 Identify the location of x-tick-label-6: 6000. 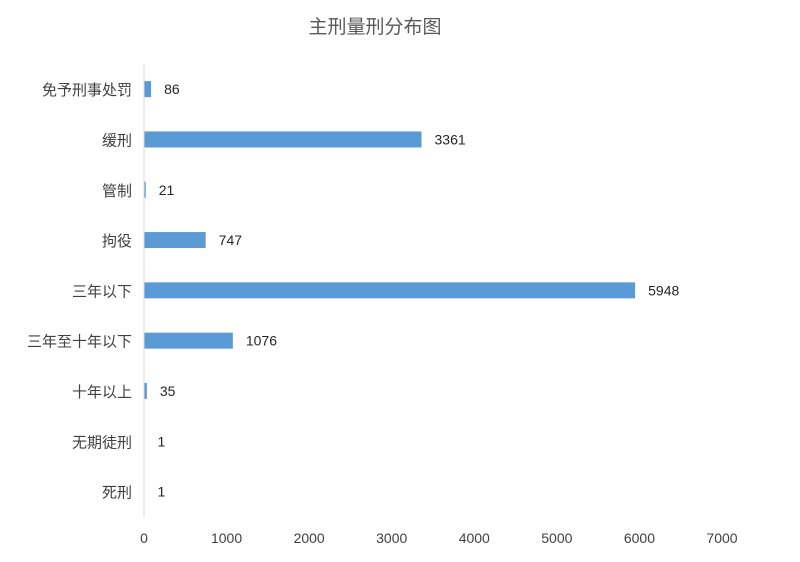
(639, 538).